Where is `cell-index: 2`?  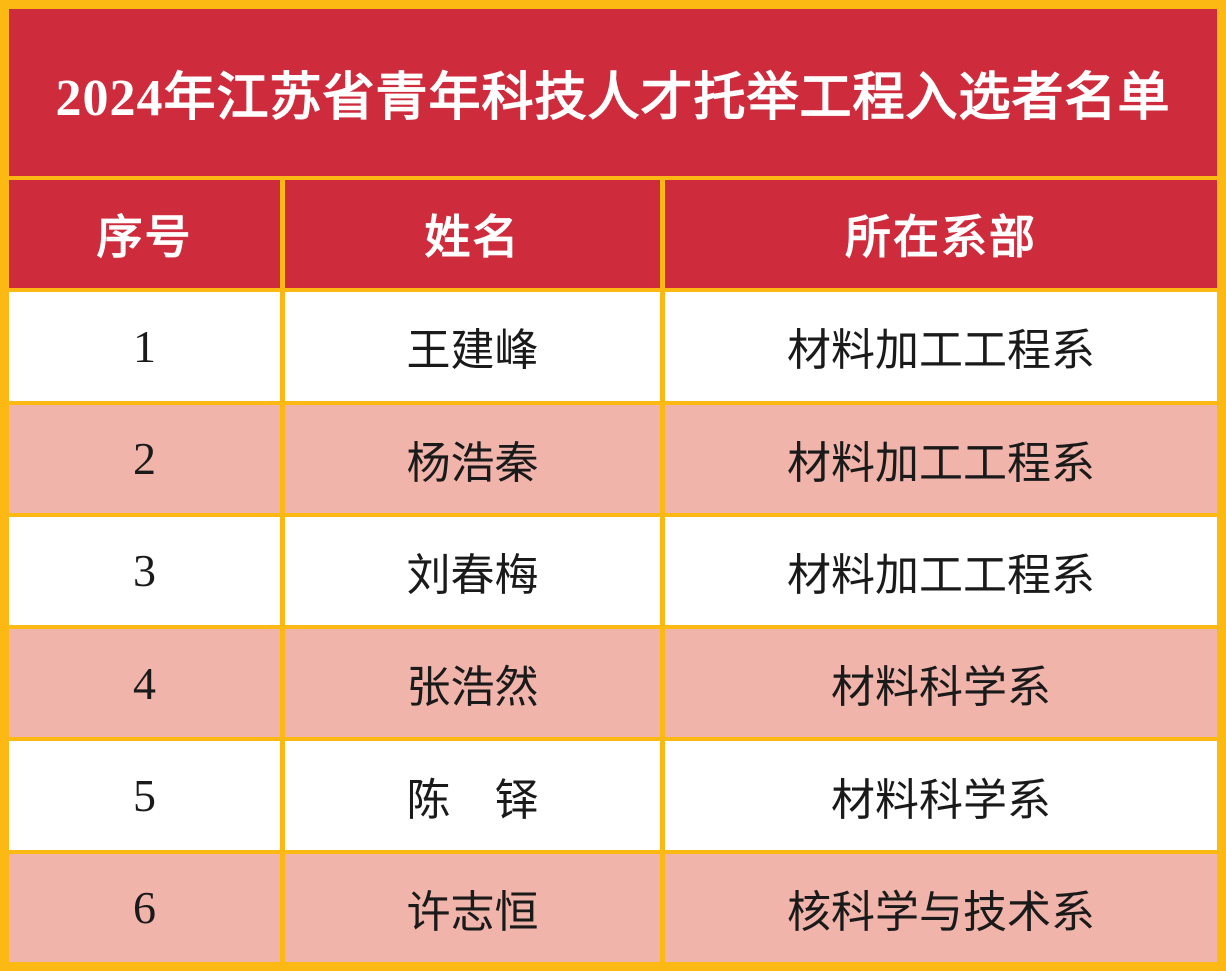
cell-index: 2 is located at coordinates (144, 458).